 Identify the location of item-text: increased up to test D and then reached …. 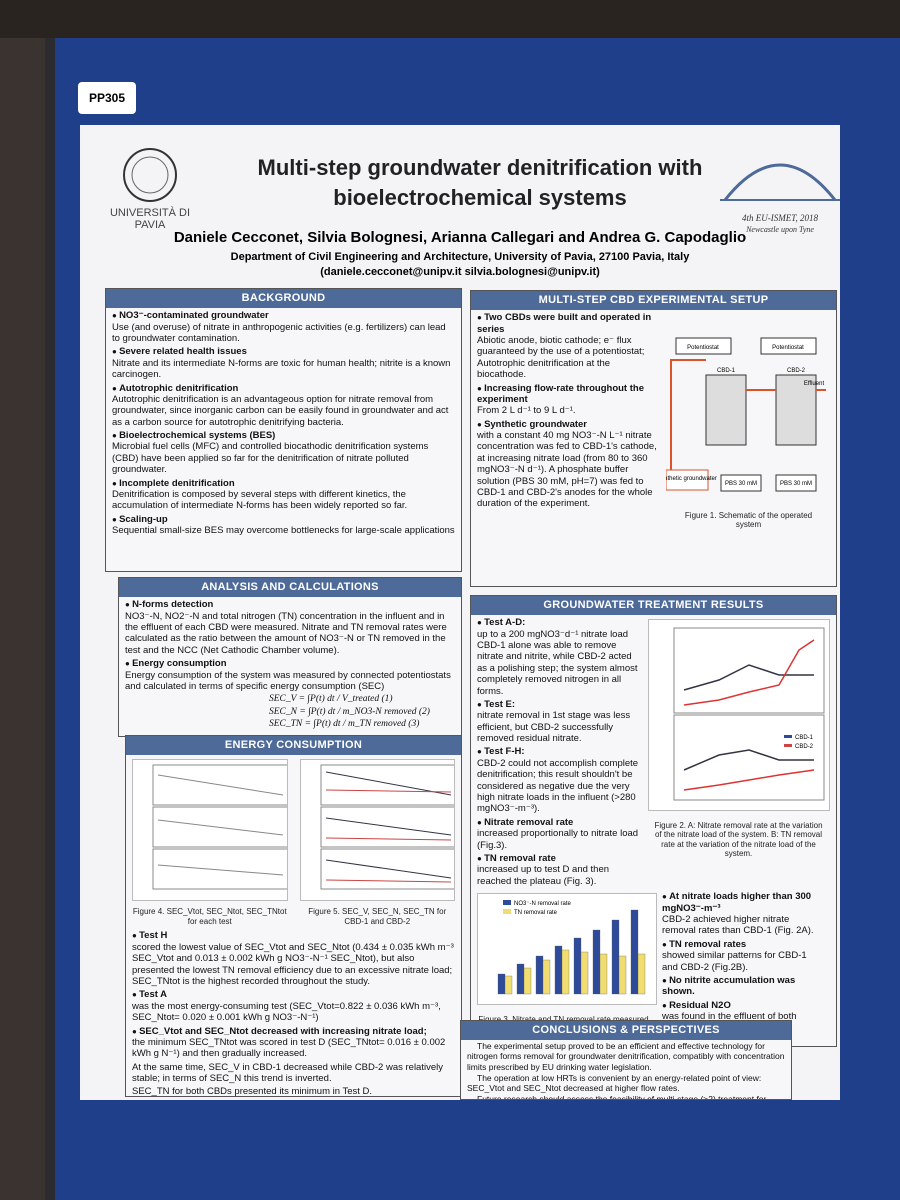
(543, 875).